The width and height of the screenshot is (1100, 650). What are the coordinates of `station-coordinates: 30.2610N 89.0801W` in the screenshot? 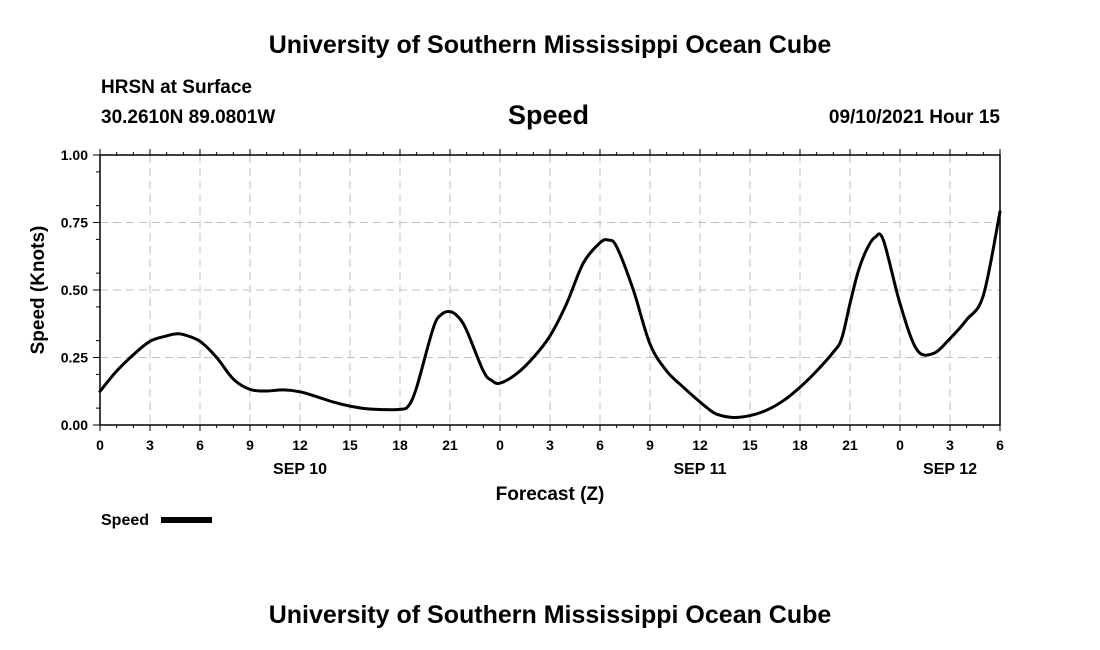 It's located at (188, 117).